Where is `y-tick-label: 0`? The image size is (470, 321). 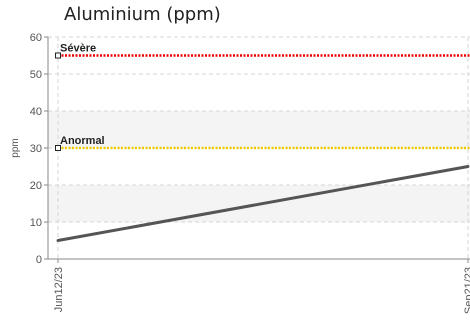
y-tick-label: 0 is located at coordinates (39, 260).